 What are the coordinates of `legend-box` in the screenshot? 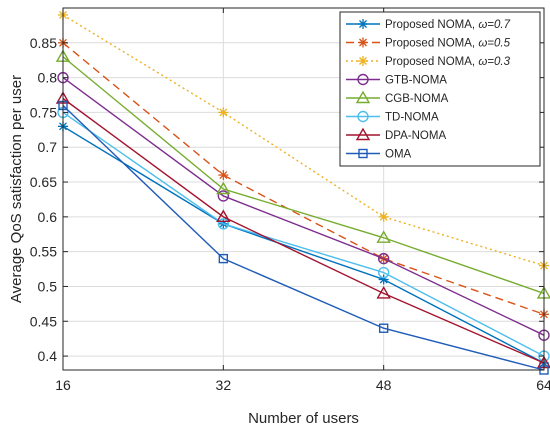 It's located at (440, 89).